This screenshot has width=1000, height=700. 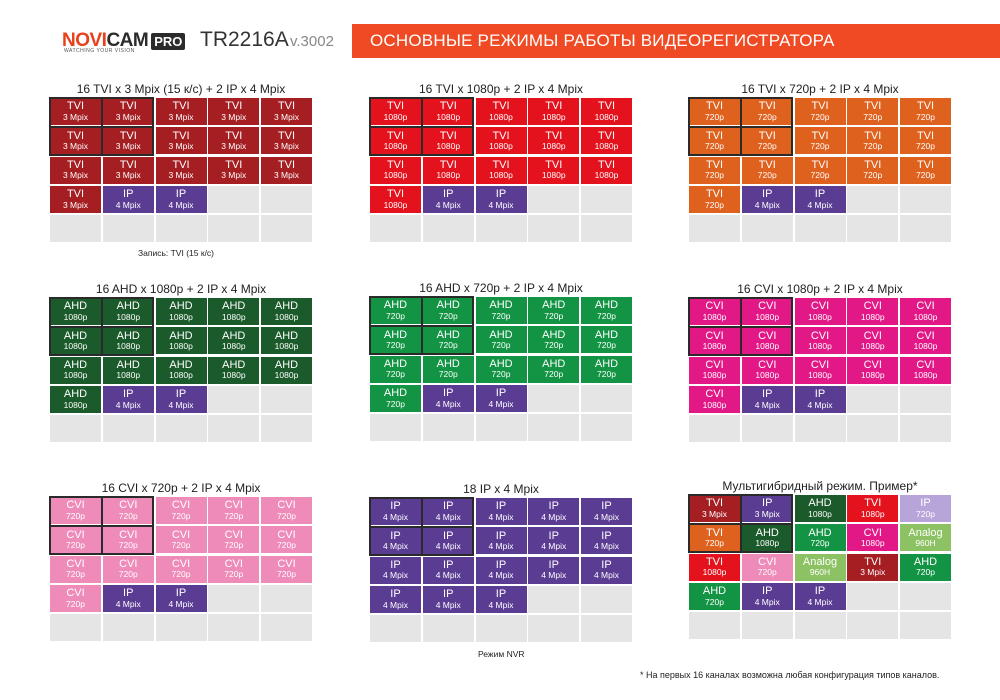 What do you see at coordinates (181, 289) in the screenshot?
I see `panel-title: 16 AHD x 1080p + 2 IP x 4 Mpix` at bounding box center [181, 289].